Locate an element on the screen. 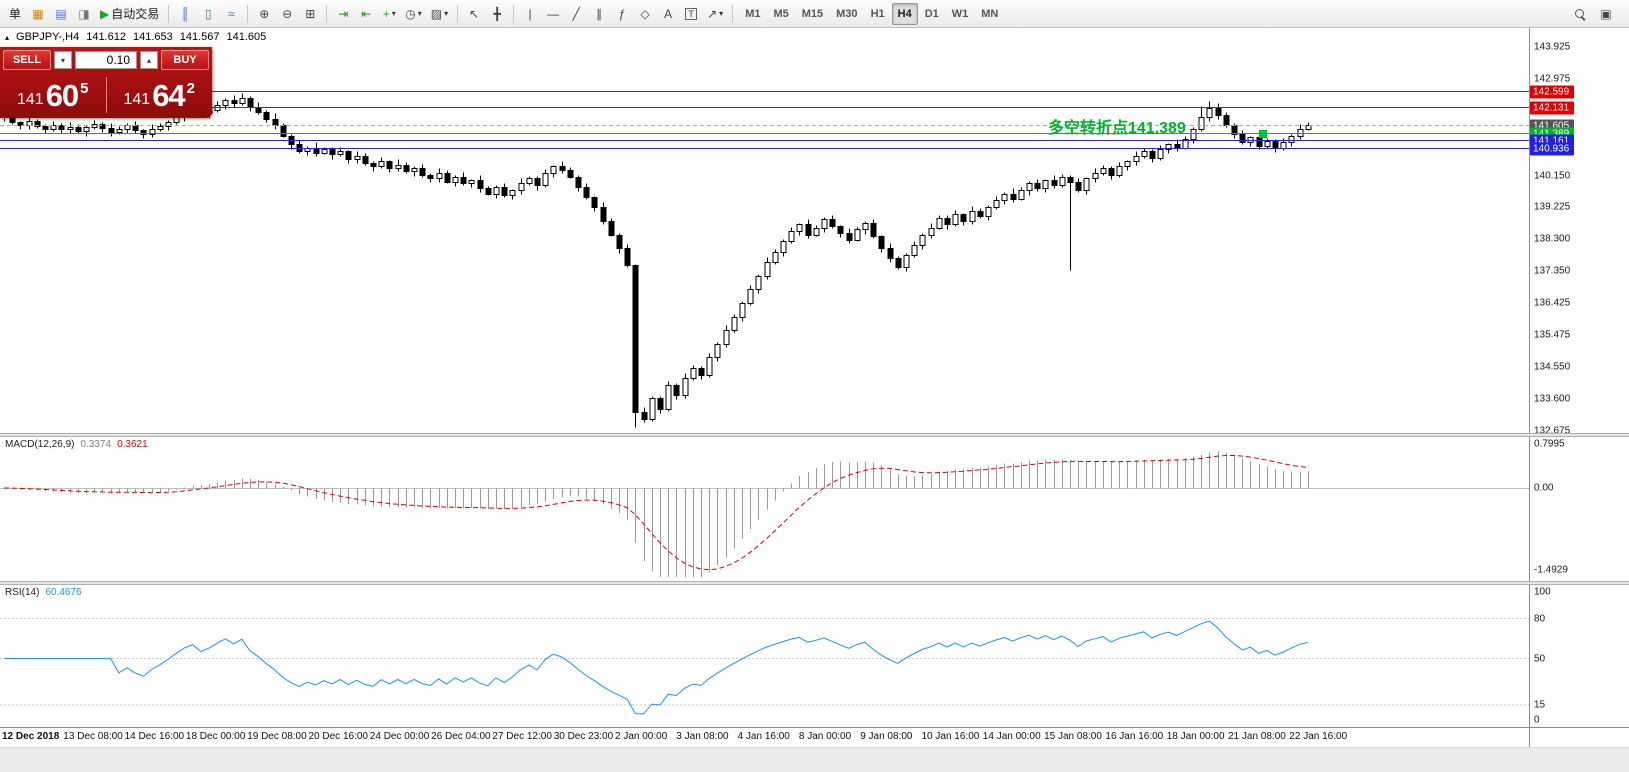 Image resolution: width=1629 pixels, height=772 pixels. time-tick: 27 Dec 12:00 is located at coordinates (522, 736).